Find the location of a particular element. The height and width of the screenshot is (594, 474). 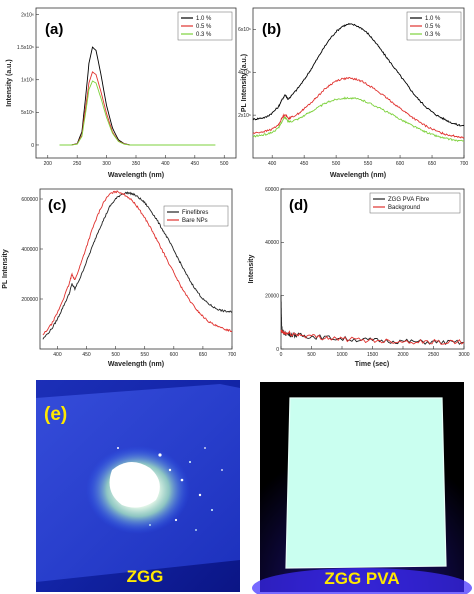

x-axis-label-a: Wavelength (nm) is located at coordinates (136, 175).